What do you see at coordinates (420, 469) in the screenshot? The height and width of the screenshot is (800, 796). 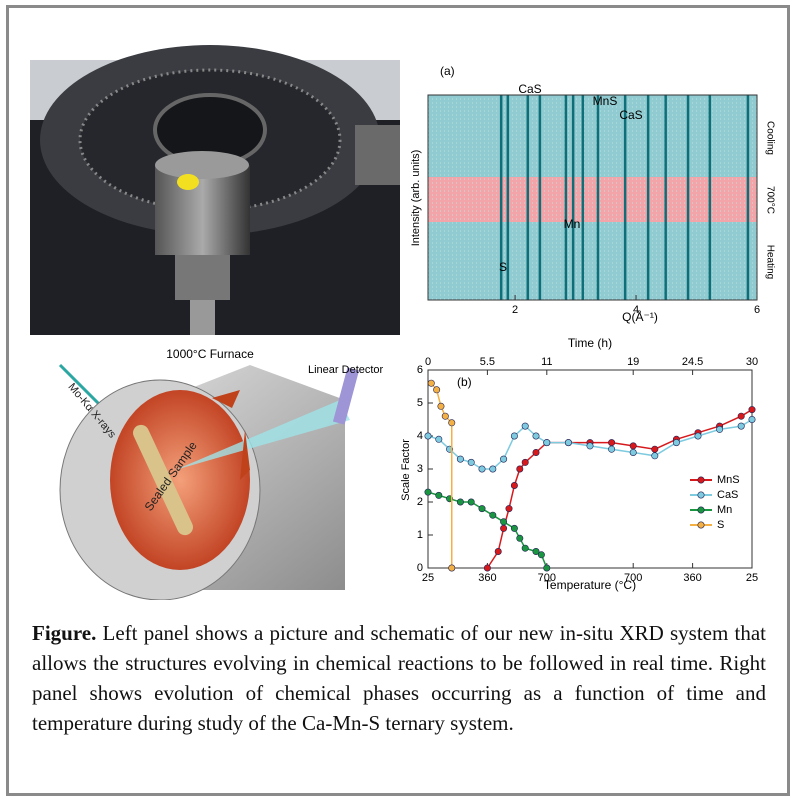 I see `y-tick-label: 3` at bounding box center [420, 469].